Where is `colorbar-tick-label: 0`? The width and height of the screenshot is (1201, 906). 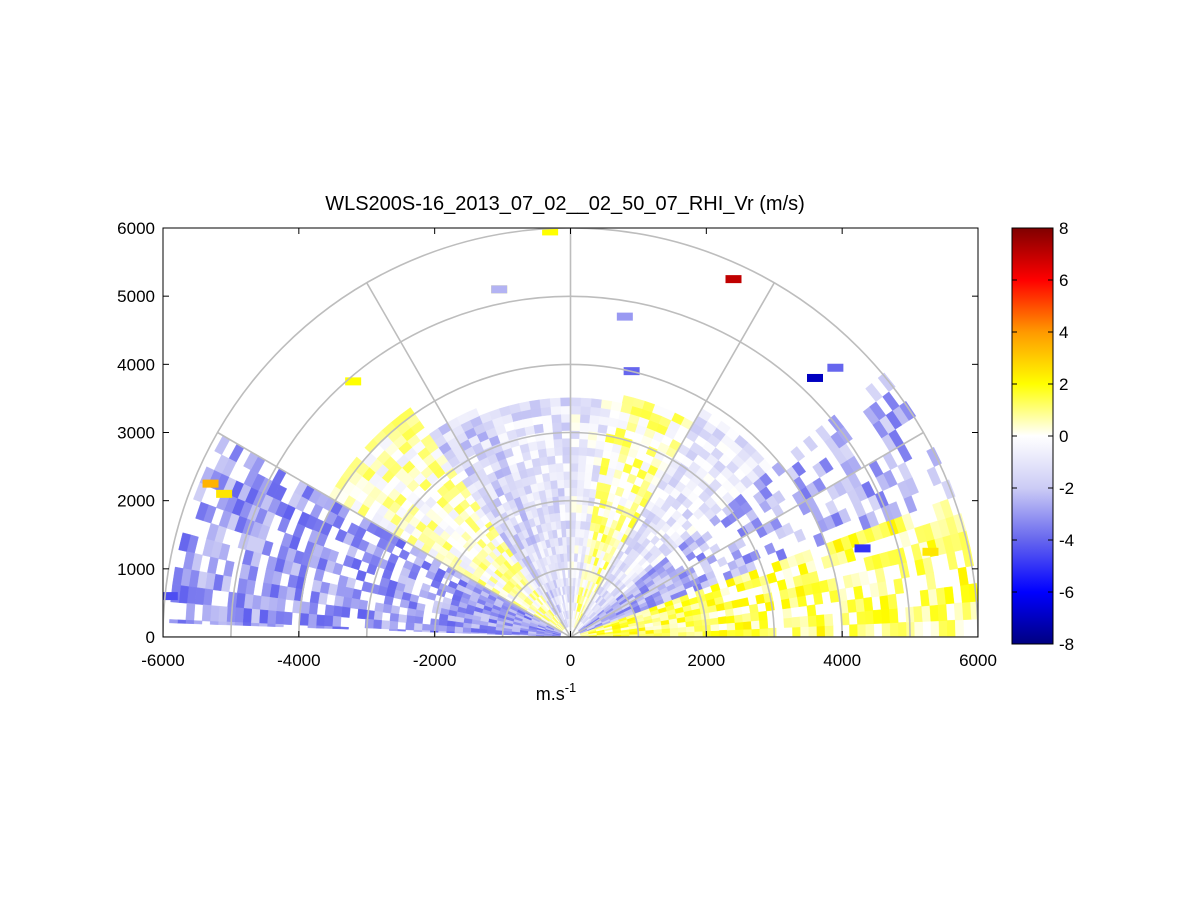 colorbar-tick-label: 0 is located at coordinates (1063, 436).